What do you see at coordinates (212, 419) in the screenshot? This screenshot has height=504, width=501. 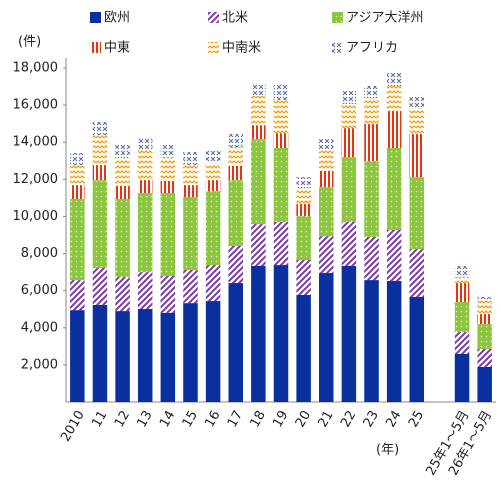 I see `x-tick-label: 16` at bounding box center [212, 419].